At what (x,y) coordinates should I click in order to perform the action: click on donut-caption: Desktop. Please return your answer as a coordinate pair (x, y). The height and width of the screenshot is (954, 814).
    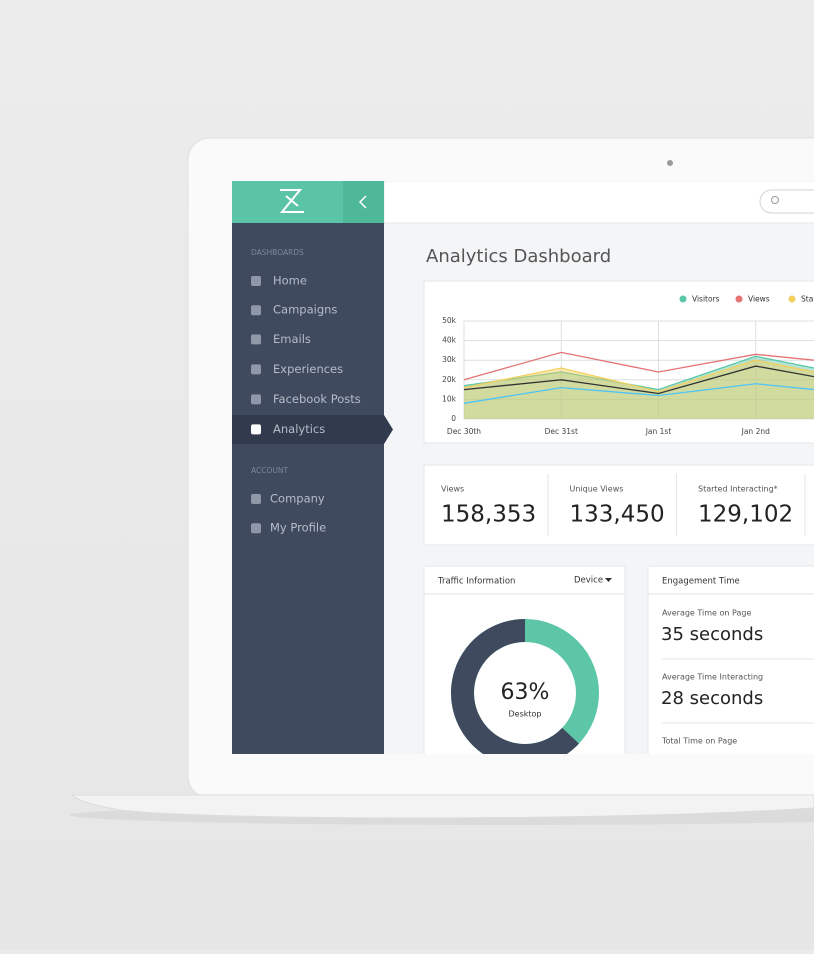
    Looking at the image, I should click on (525, 714).